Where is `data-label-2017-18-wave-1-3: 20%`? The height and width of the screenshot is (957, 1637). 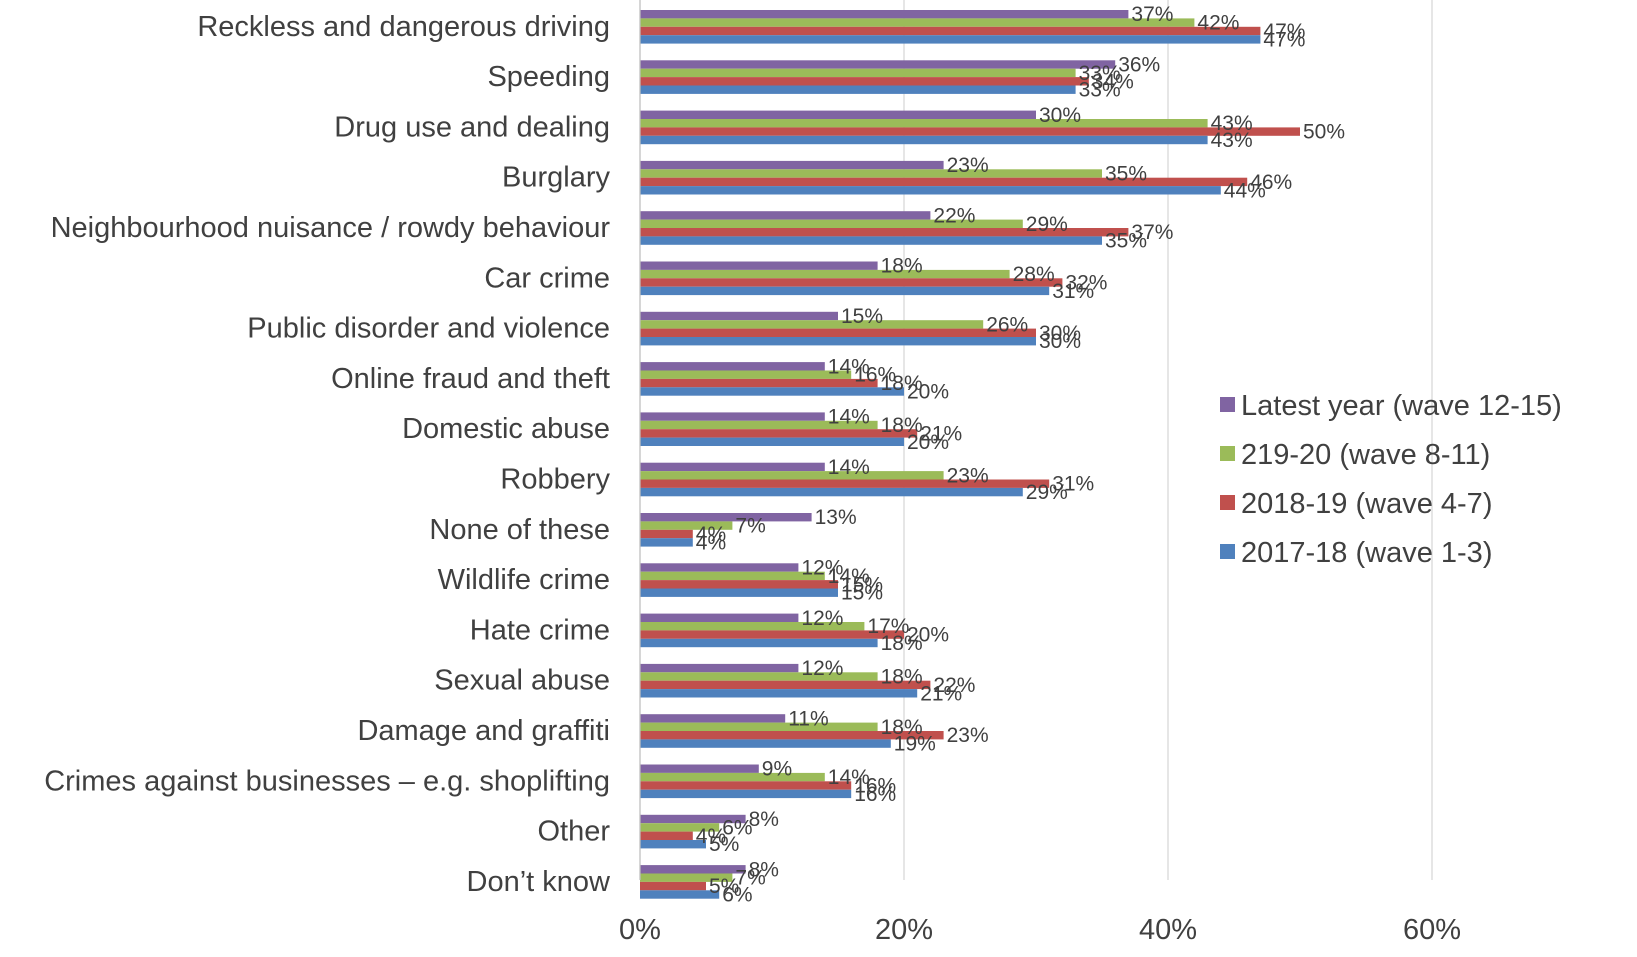
data-label-2017-18-wave-1-3: 20% is located at coordinates (928, 392).